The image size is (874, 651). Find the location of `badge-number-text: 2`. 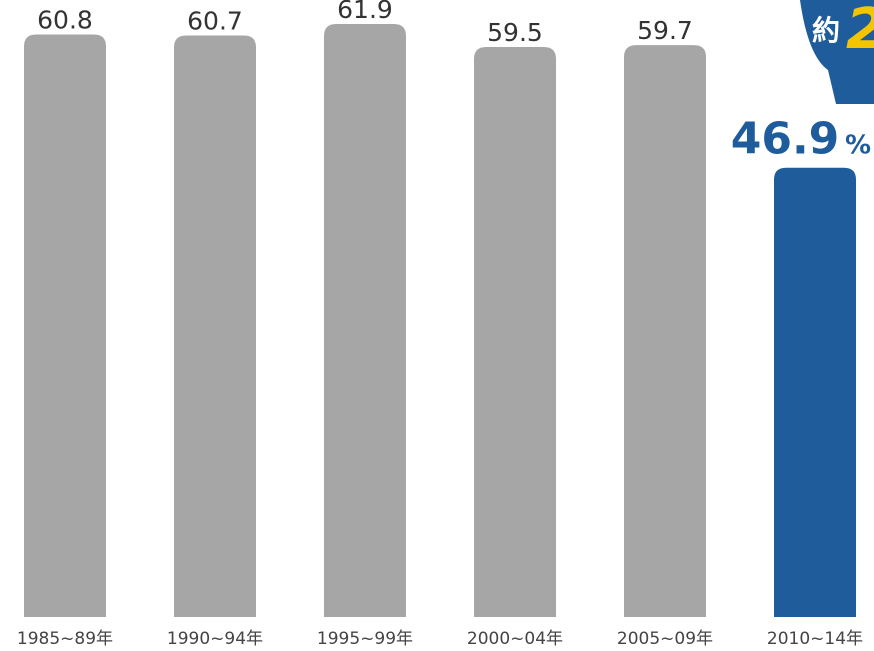

badge-number-text: 2 is located at coordinates (860, 31).